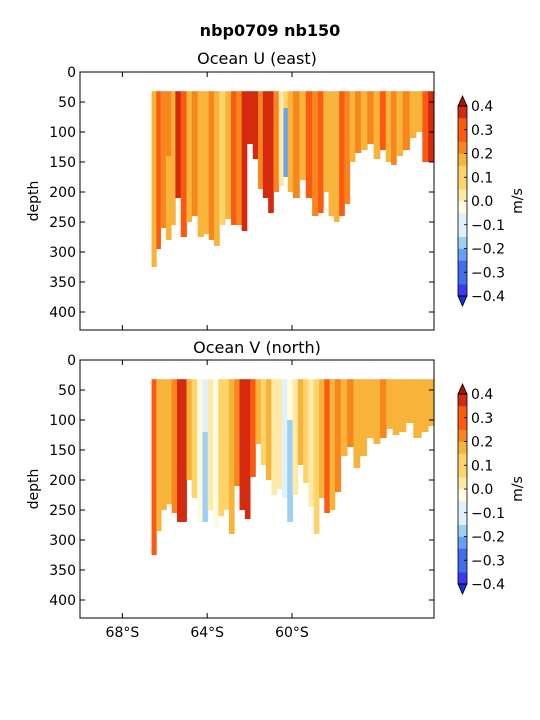 The width and height of the screenshot is (540, 720). What do you see at coordinates (67, 391) in the screenshot?
I see `y-tick-label: 50` at bounding box center [67, 391].